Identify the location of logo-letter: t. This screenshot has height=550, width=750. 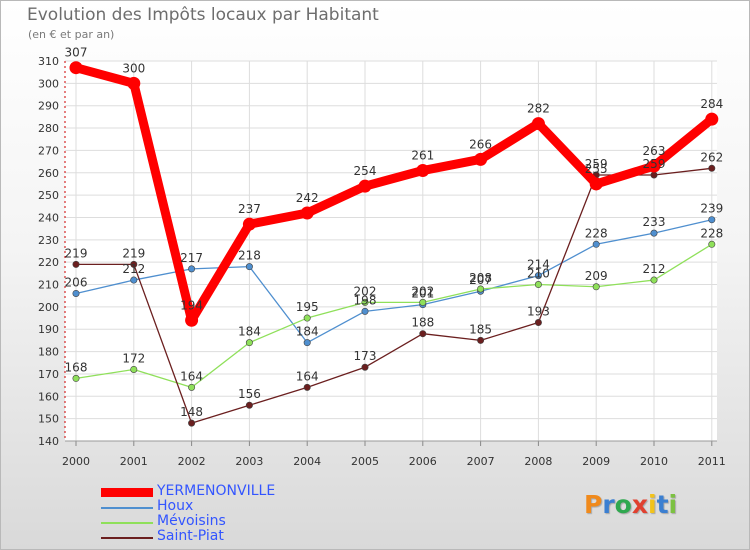
(662, 504).